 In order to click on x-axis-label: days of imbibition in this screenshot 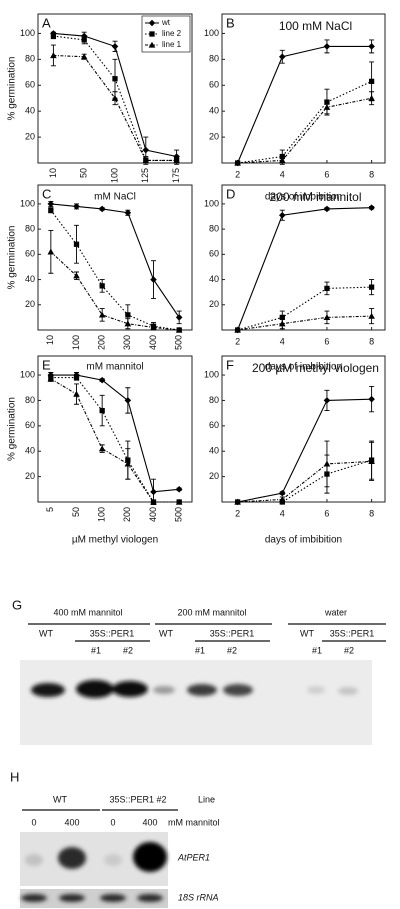, I will do `click(303, 367)`.